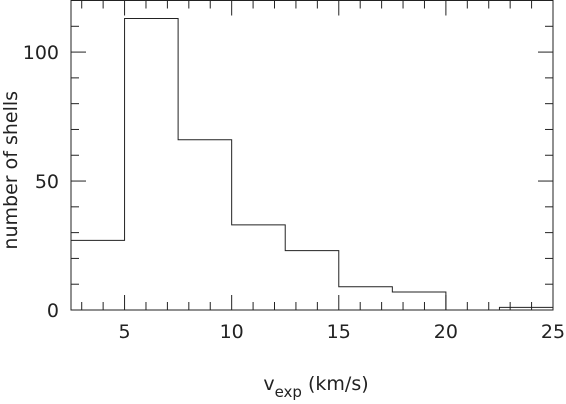 Image resolution: width=566 pixels, height=404 pixels. Describe the element at coordinates (335, 384) in the screenshot. I see `x-axis-title-units: (km/s)` at that location.